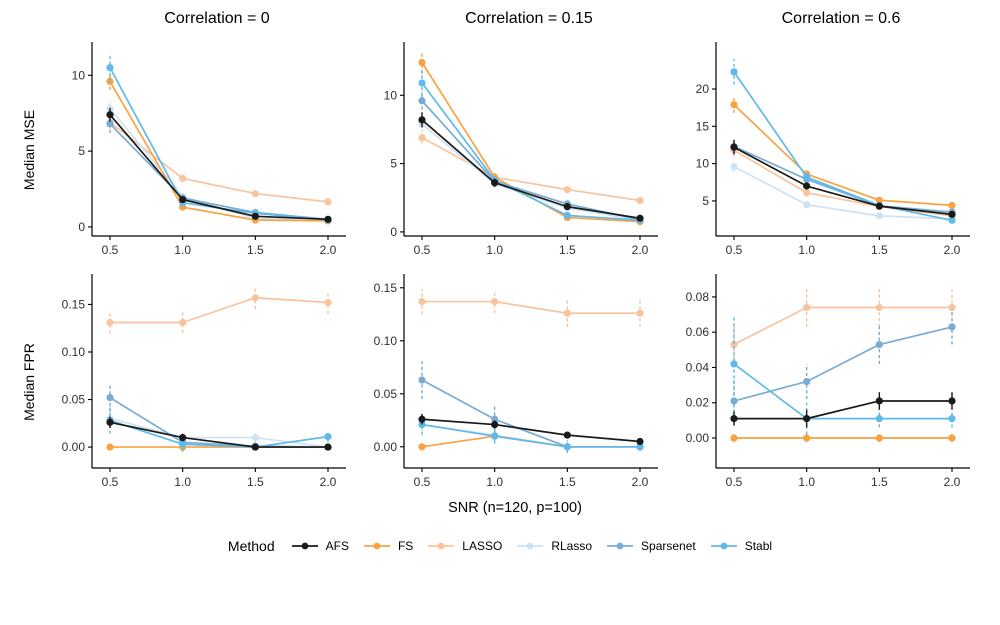 Image resolution: width=1000 pixels, height=625 pixels. I want to click on legend-key-afs-icon, so click(304, 546).